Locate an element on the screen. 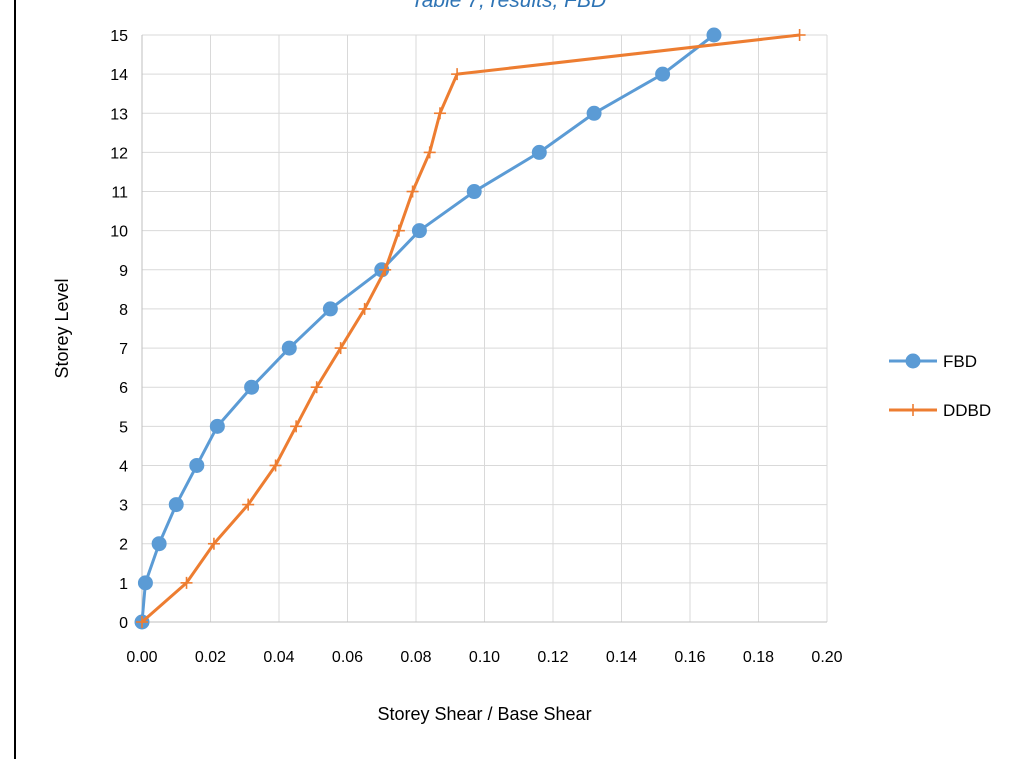 Image resolution: width=1017 pixels, height=759 pixels. legend-marker-ddbd is located at coordinates (913, 410).